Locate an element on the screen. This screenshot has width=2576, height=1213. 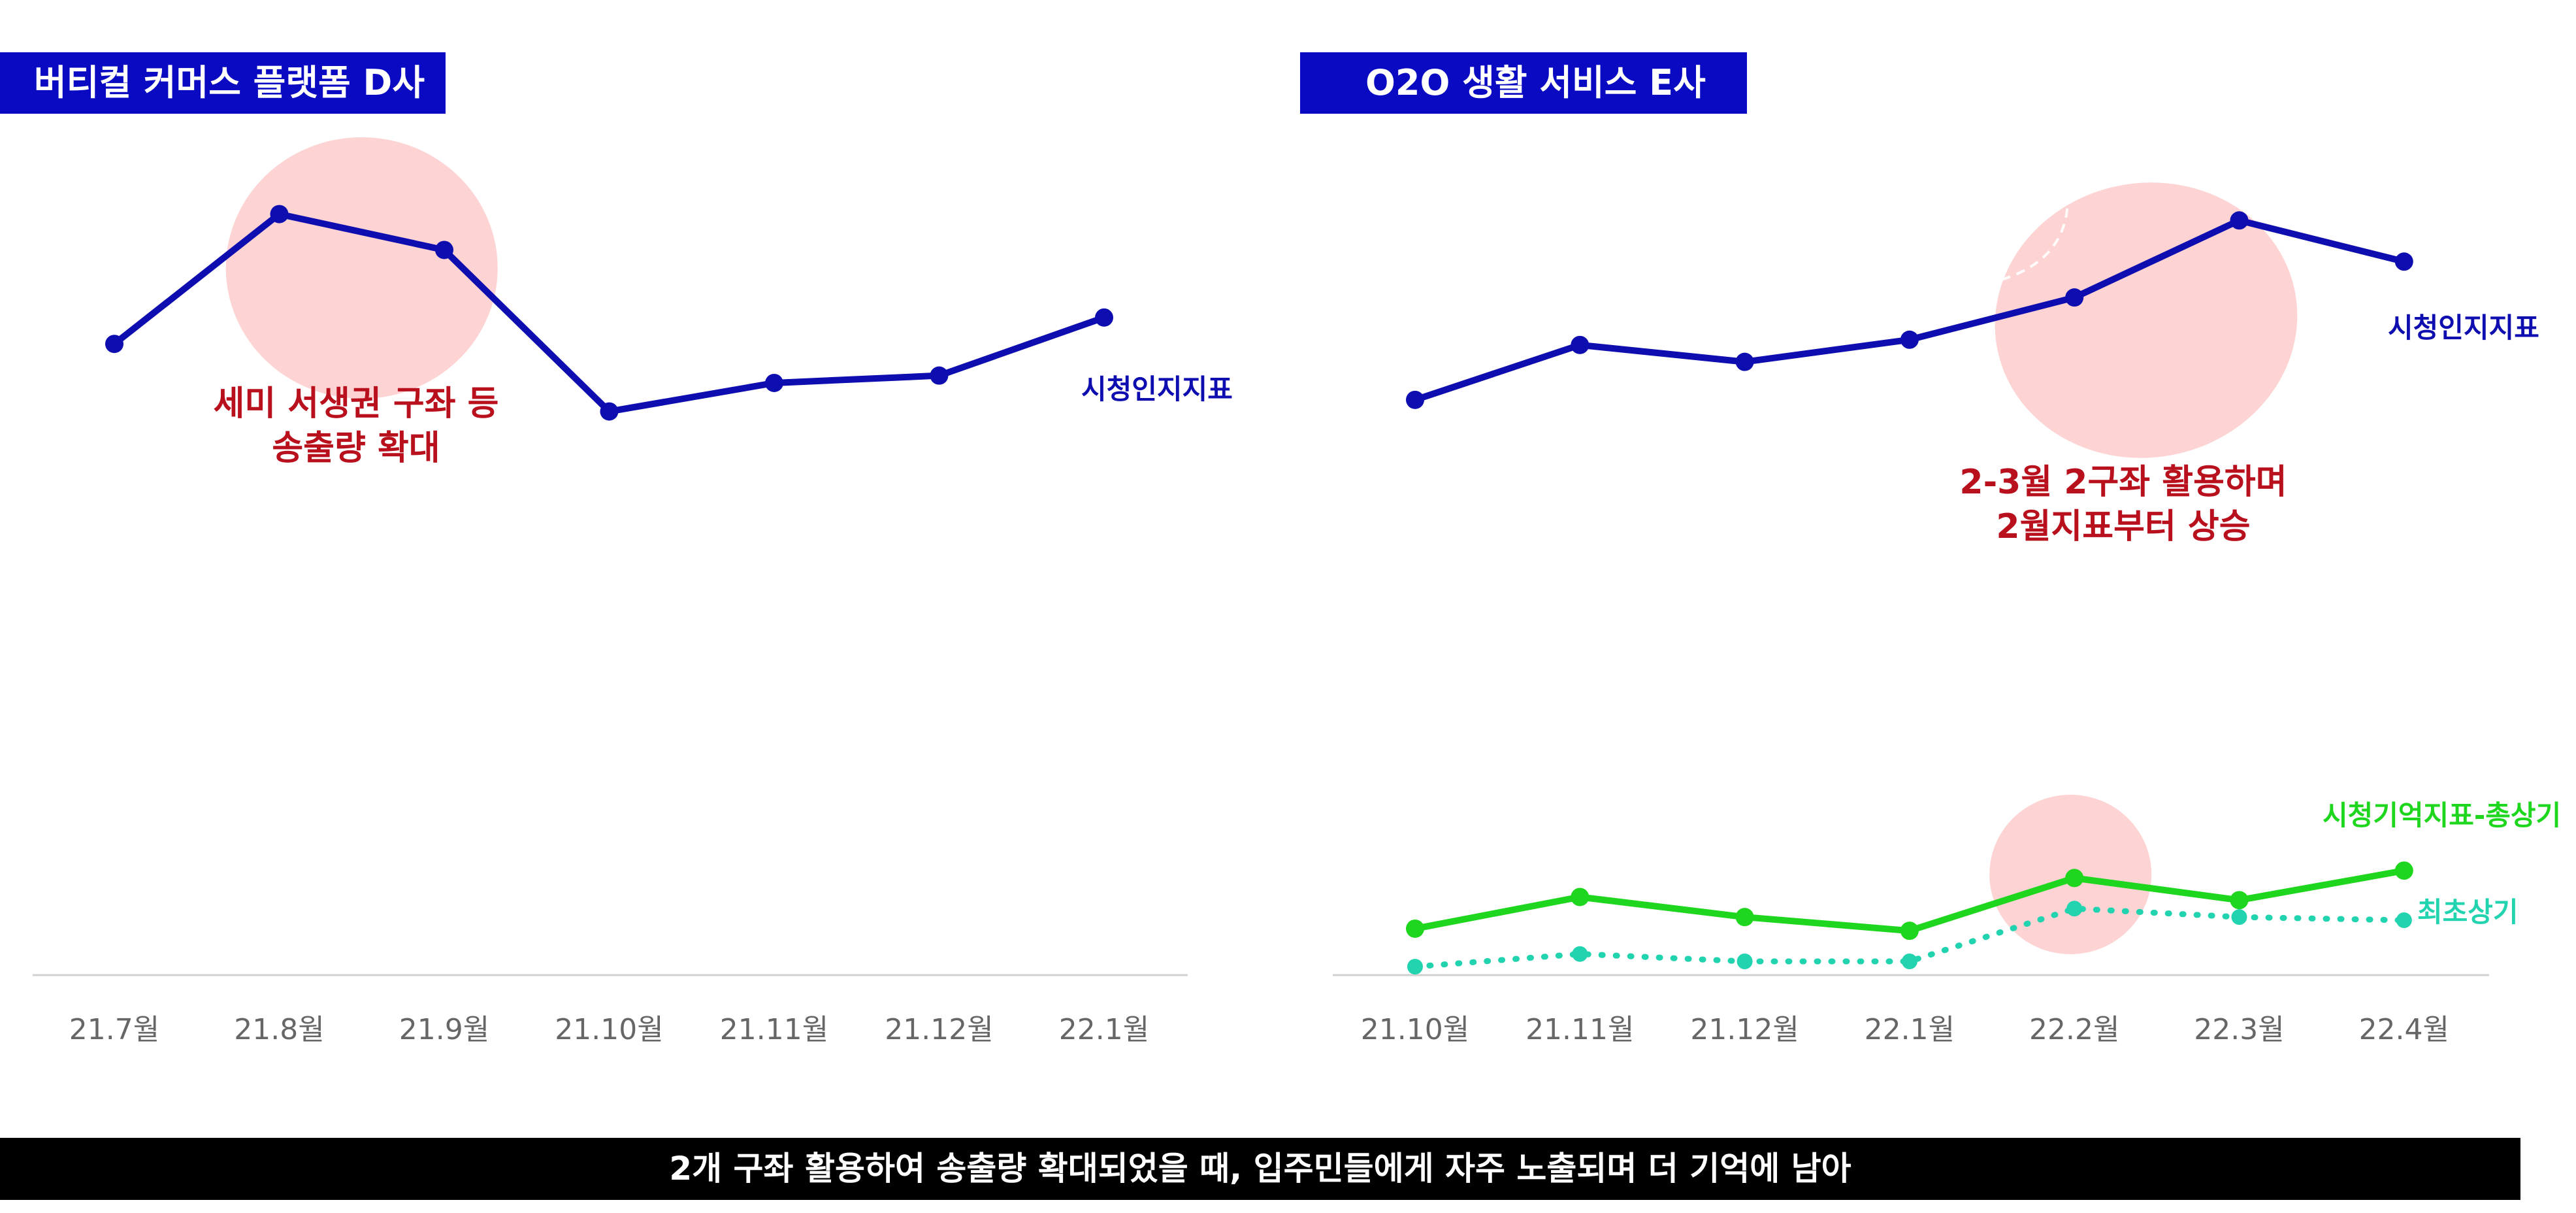
x-tick-label: 22.4월 is located at coordinates (2404, 1029).